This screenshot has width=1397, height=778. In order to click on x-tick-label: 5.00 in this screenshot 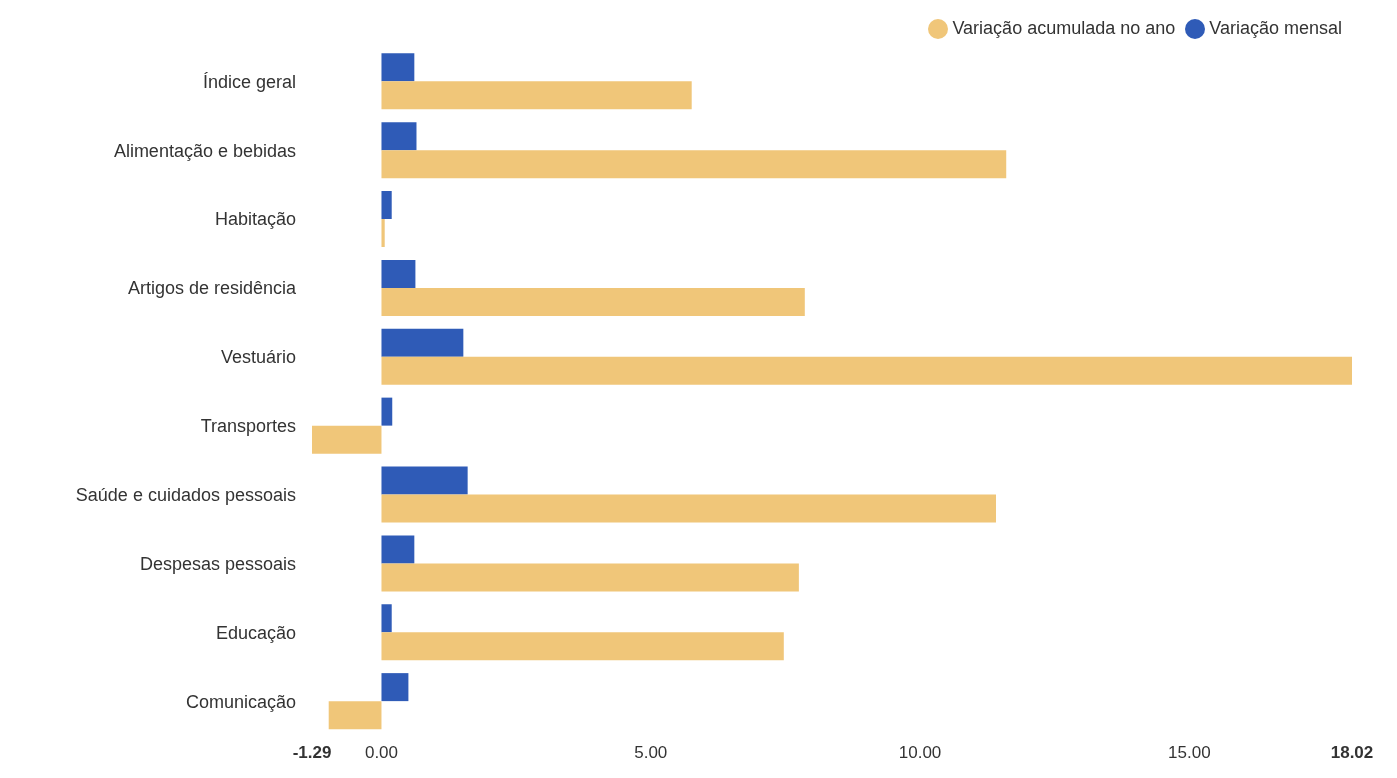, I will do `click(651, 752)`.